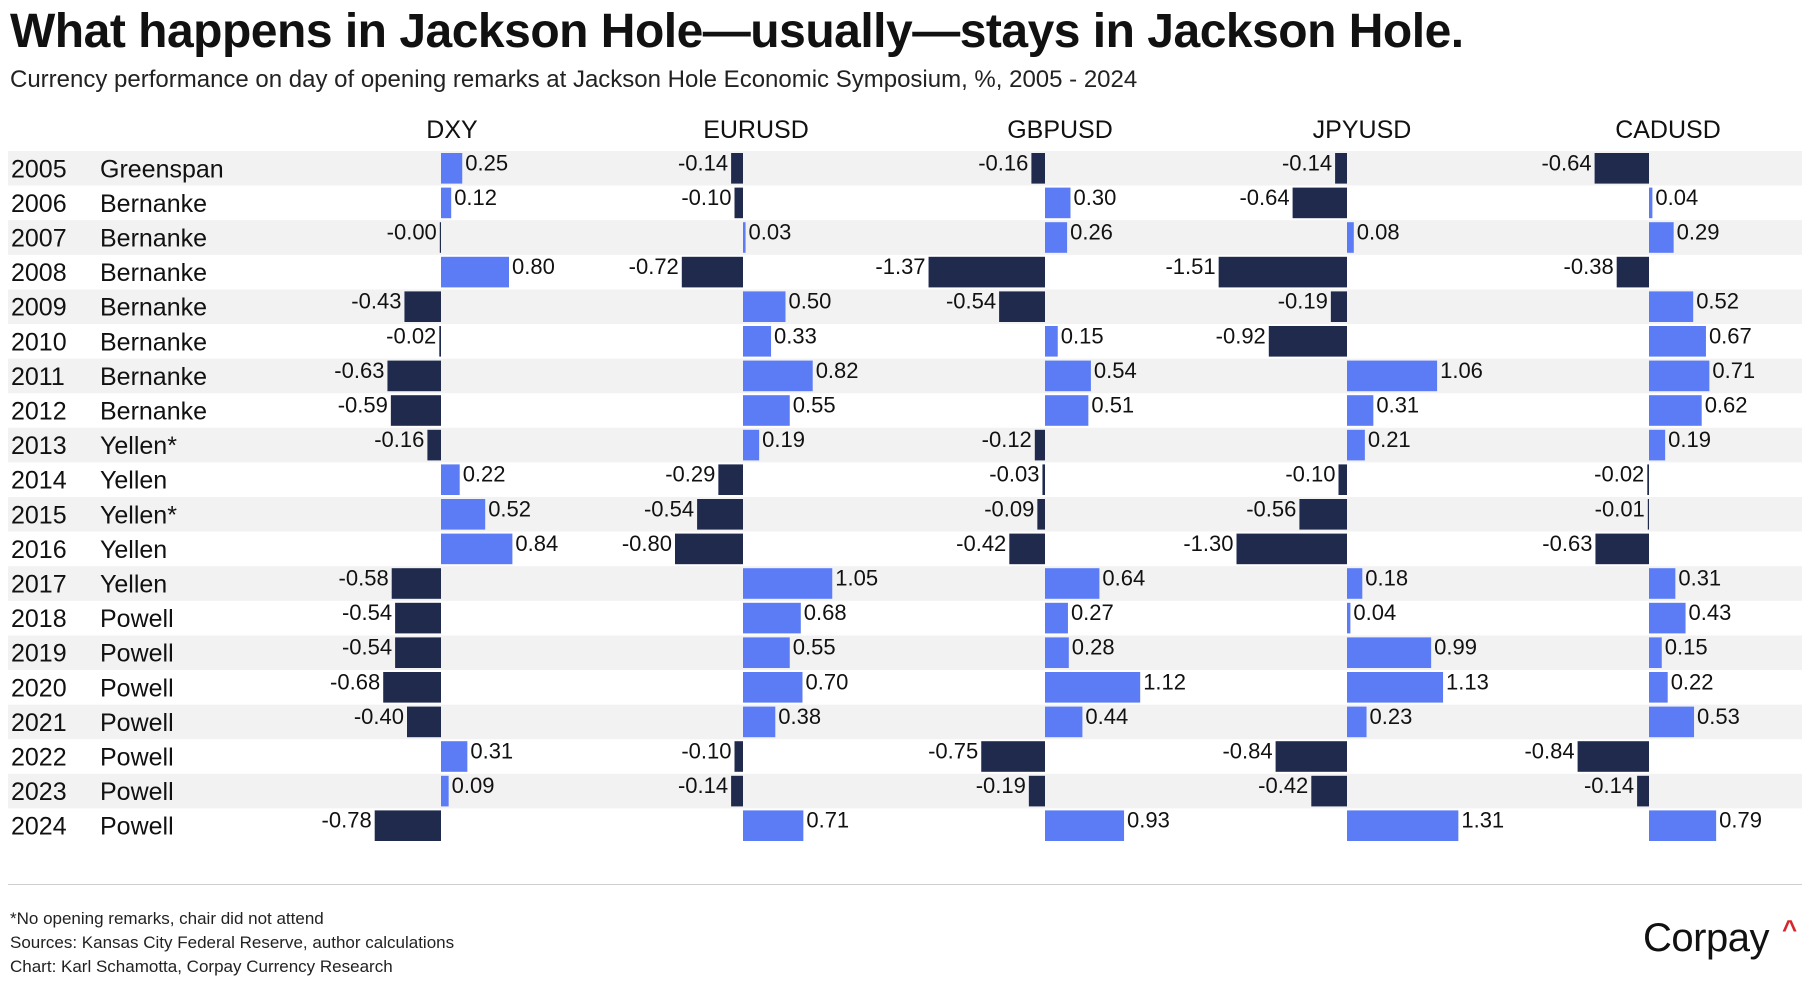 This screenshot has width=1810, height=1000. I want to click on data-label: -0.72, so click(654, 266).